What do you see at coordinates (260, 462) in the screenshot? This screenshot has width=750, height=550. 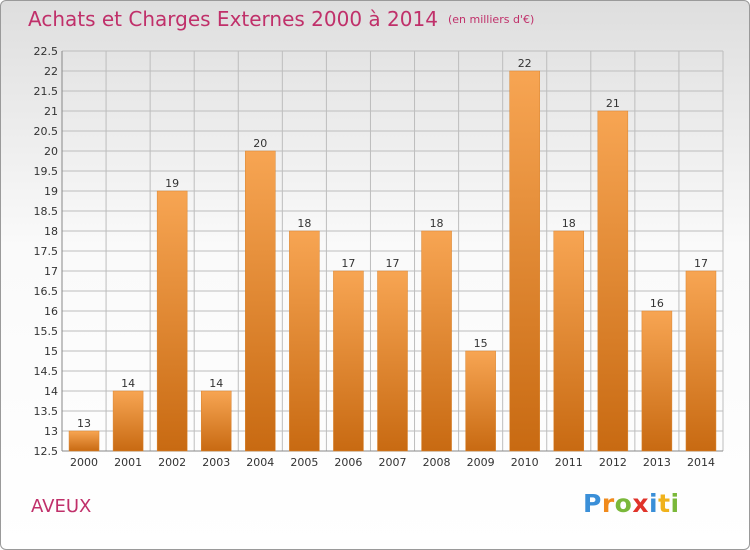 I see `x-tick-label: 2004` at bounding box center [260, 462].